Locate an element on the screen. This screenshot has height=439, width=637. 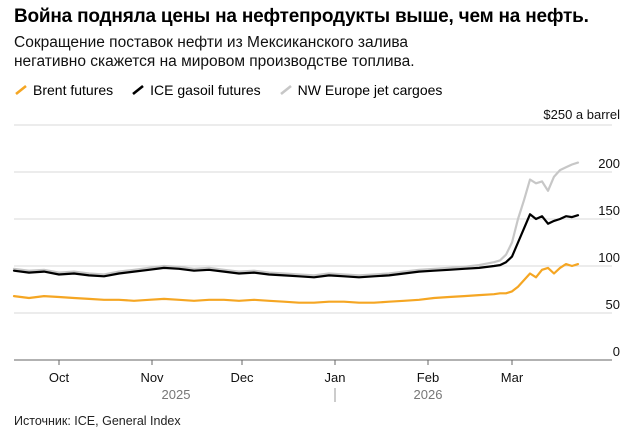
x-tick-label-Dec: Dec is located at coordinates (242, 377).